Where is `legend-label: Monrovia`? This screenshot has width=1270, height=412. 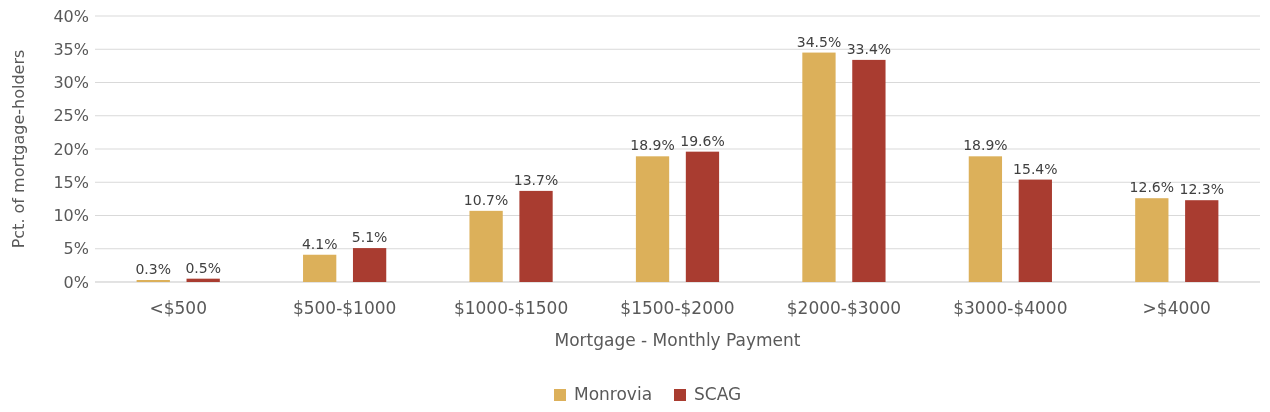 legend-label: Monrovia is located at coordinates (613, 394).